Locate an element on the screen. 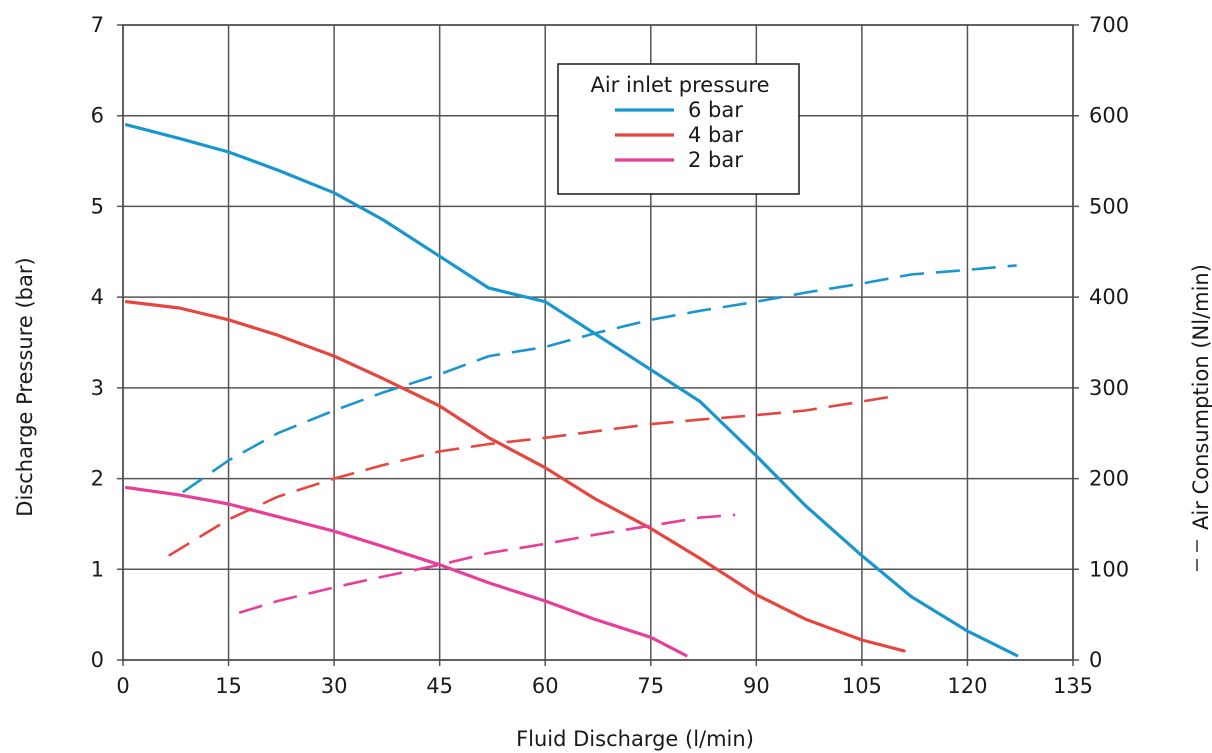 The width and height of the screenshot is (1212, 753). y2-tick-label: 100 is located at coordinates (1109, 569).